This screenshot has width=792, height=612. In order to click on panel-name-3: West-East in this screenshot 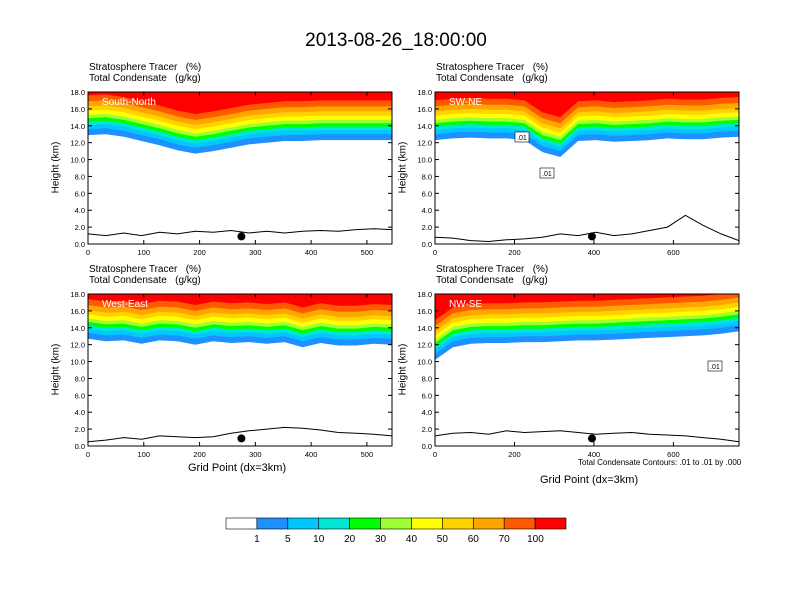, I will do `click(125, 304)`.